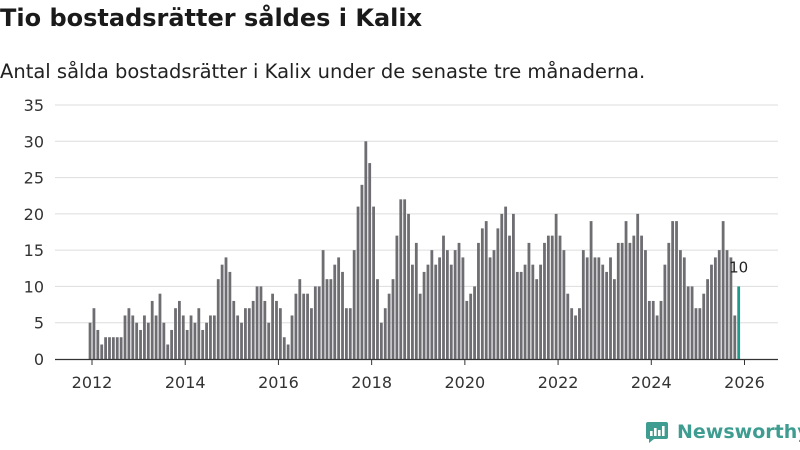  I want to click on data-labels: 10, so click(738, 267).